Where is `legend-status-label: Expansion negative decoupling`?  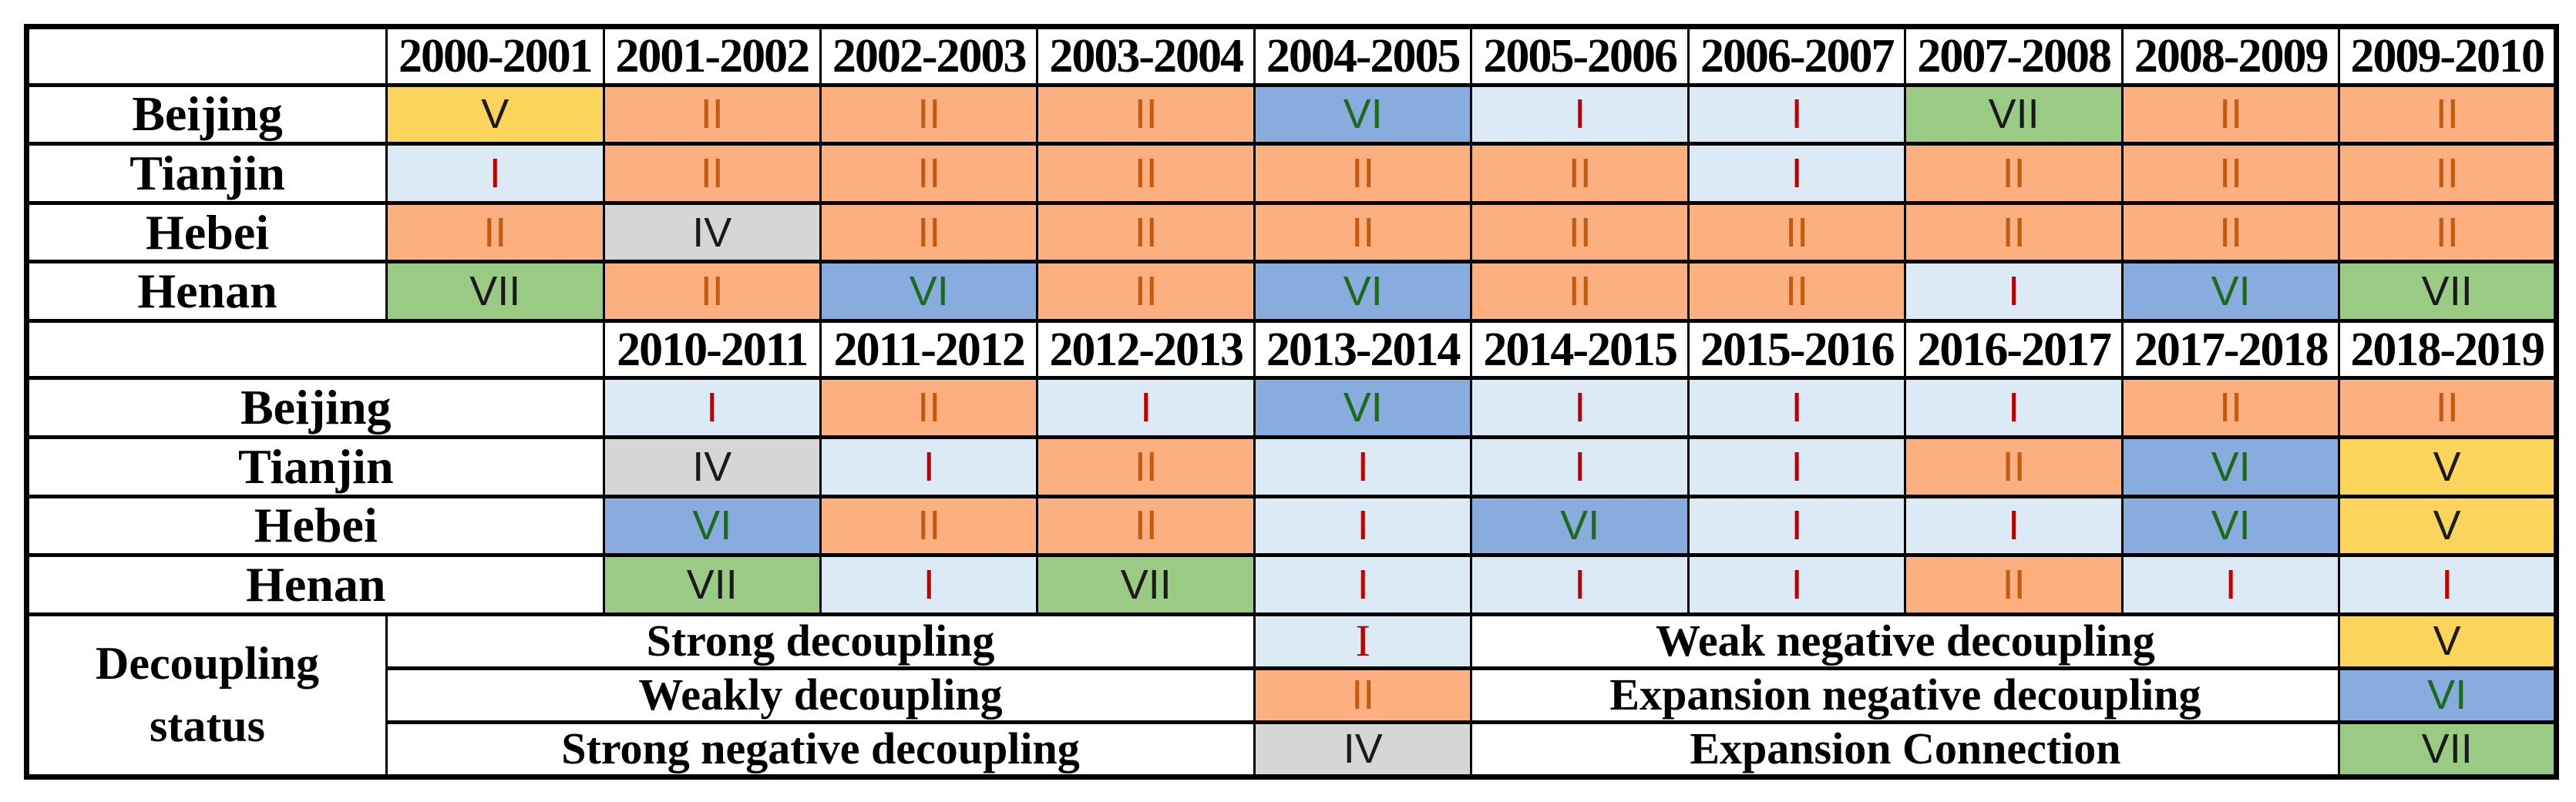
legend-status-label: Expansion negative decoupling is located at coordinates (1905, 695).